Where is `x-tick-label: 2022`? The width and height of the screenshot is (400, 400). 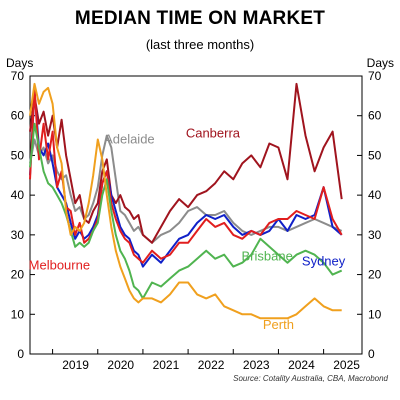
x-tick-label: 2022 is located at coordinates (211, 365).